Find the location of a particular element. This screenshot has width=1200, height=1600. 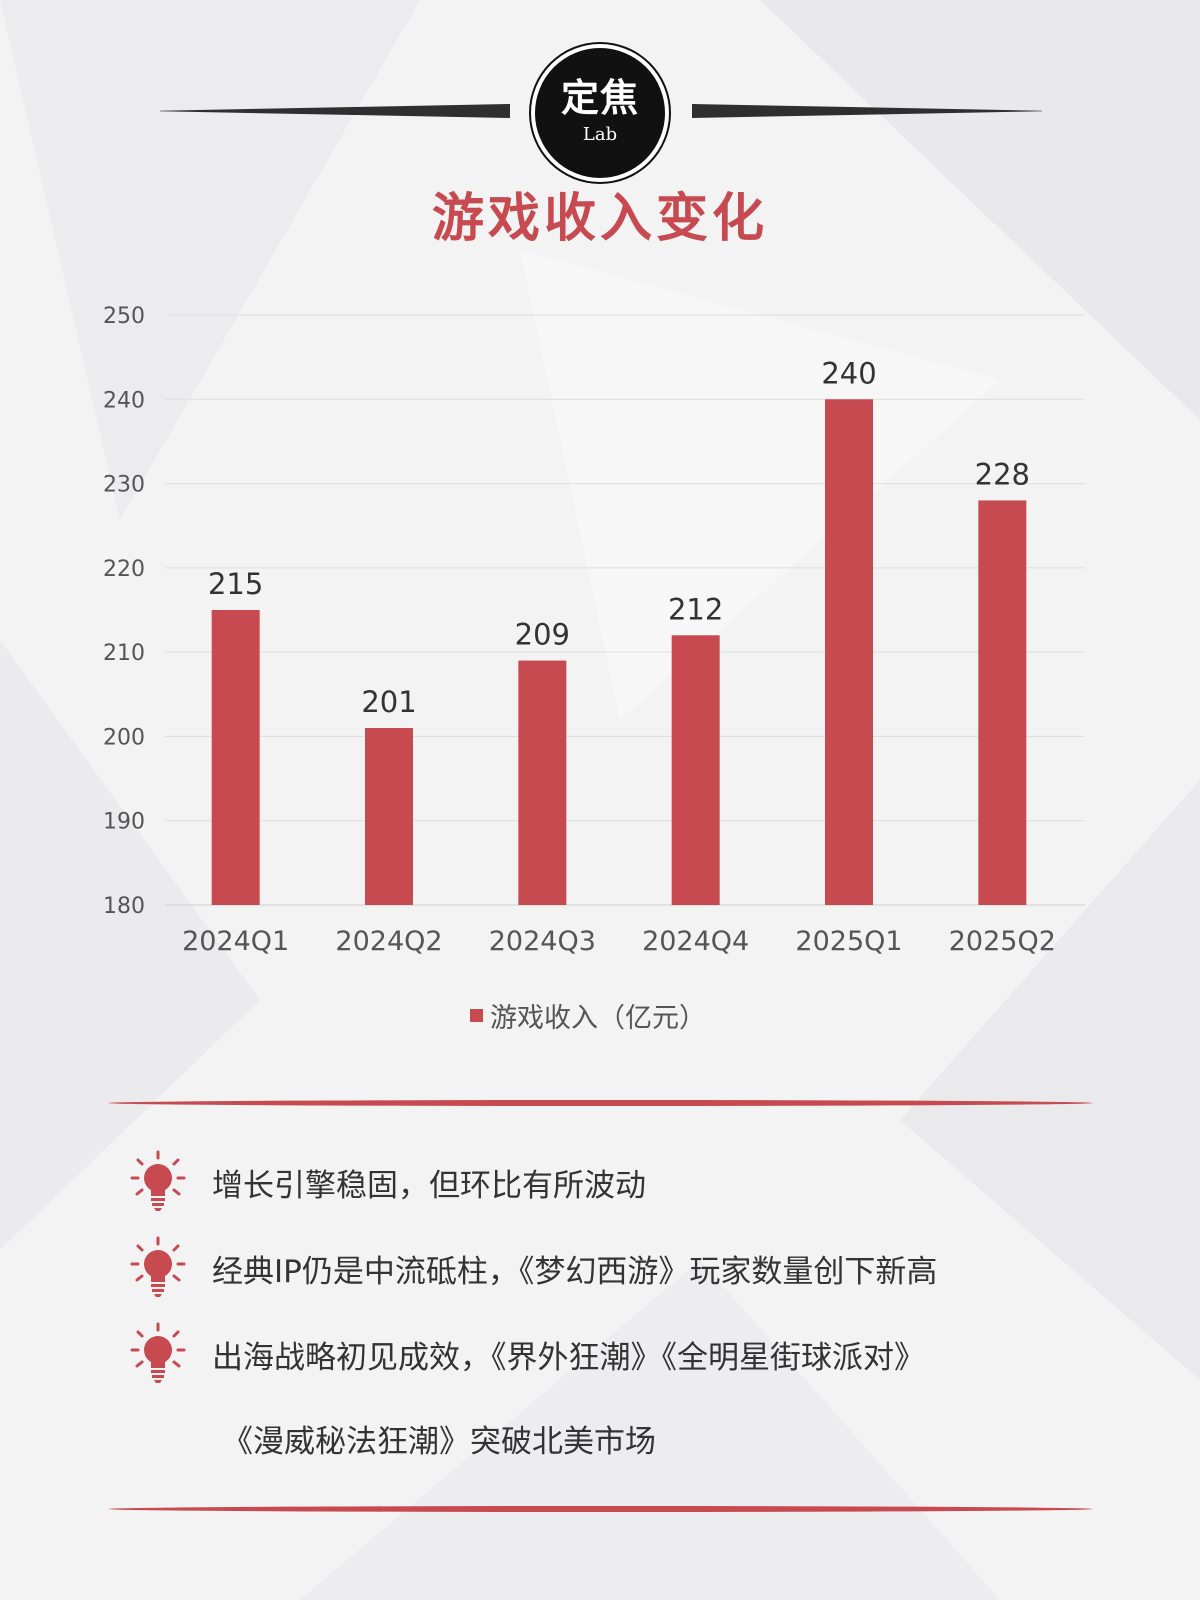

x-tick-label: 2025Q1 is located at coordinates (848, 941).